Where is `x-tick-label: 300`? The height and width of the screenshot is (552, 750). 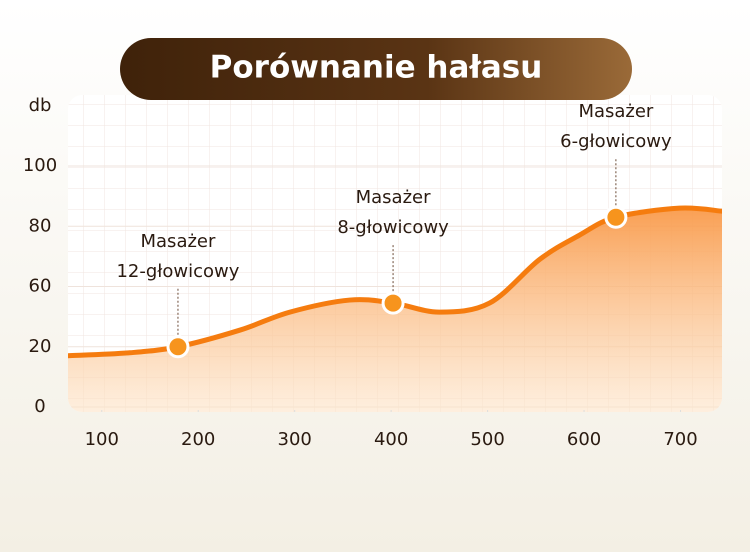 x-tick-label: 300 is located at coordinates (295, 439).